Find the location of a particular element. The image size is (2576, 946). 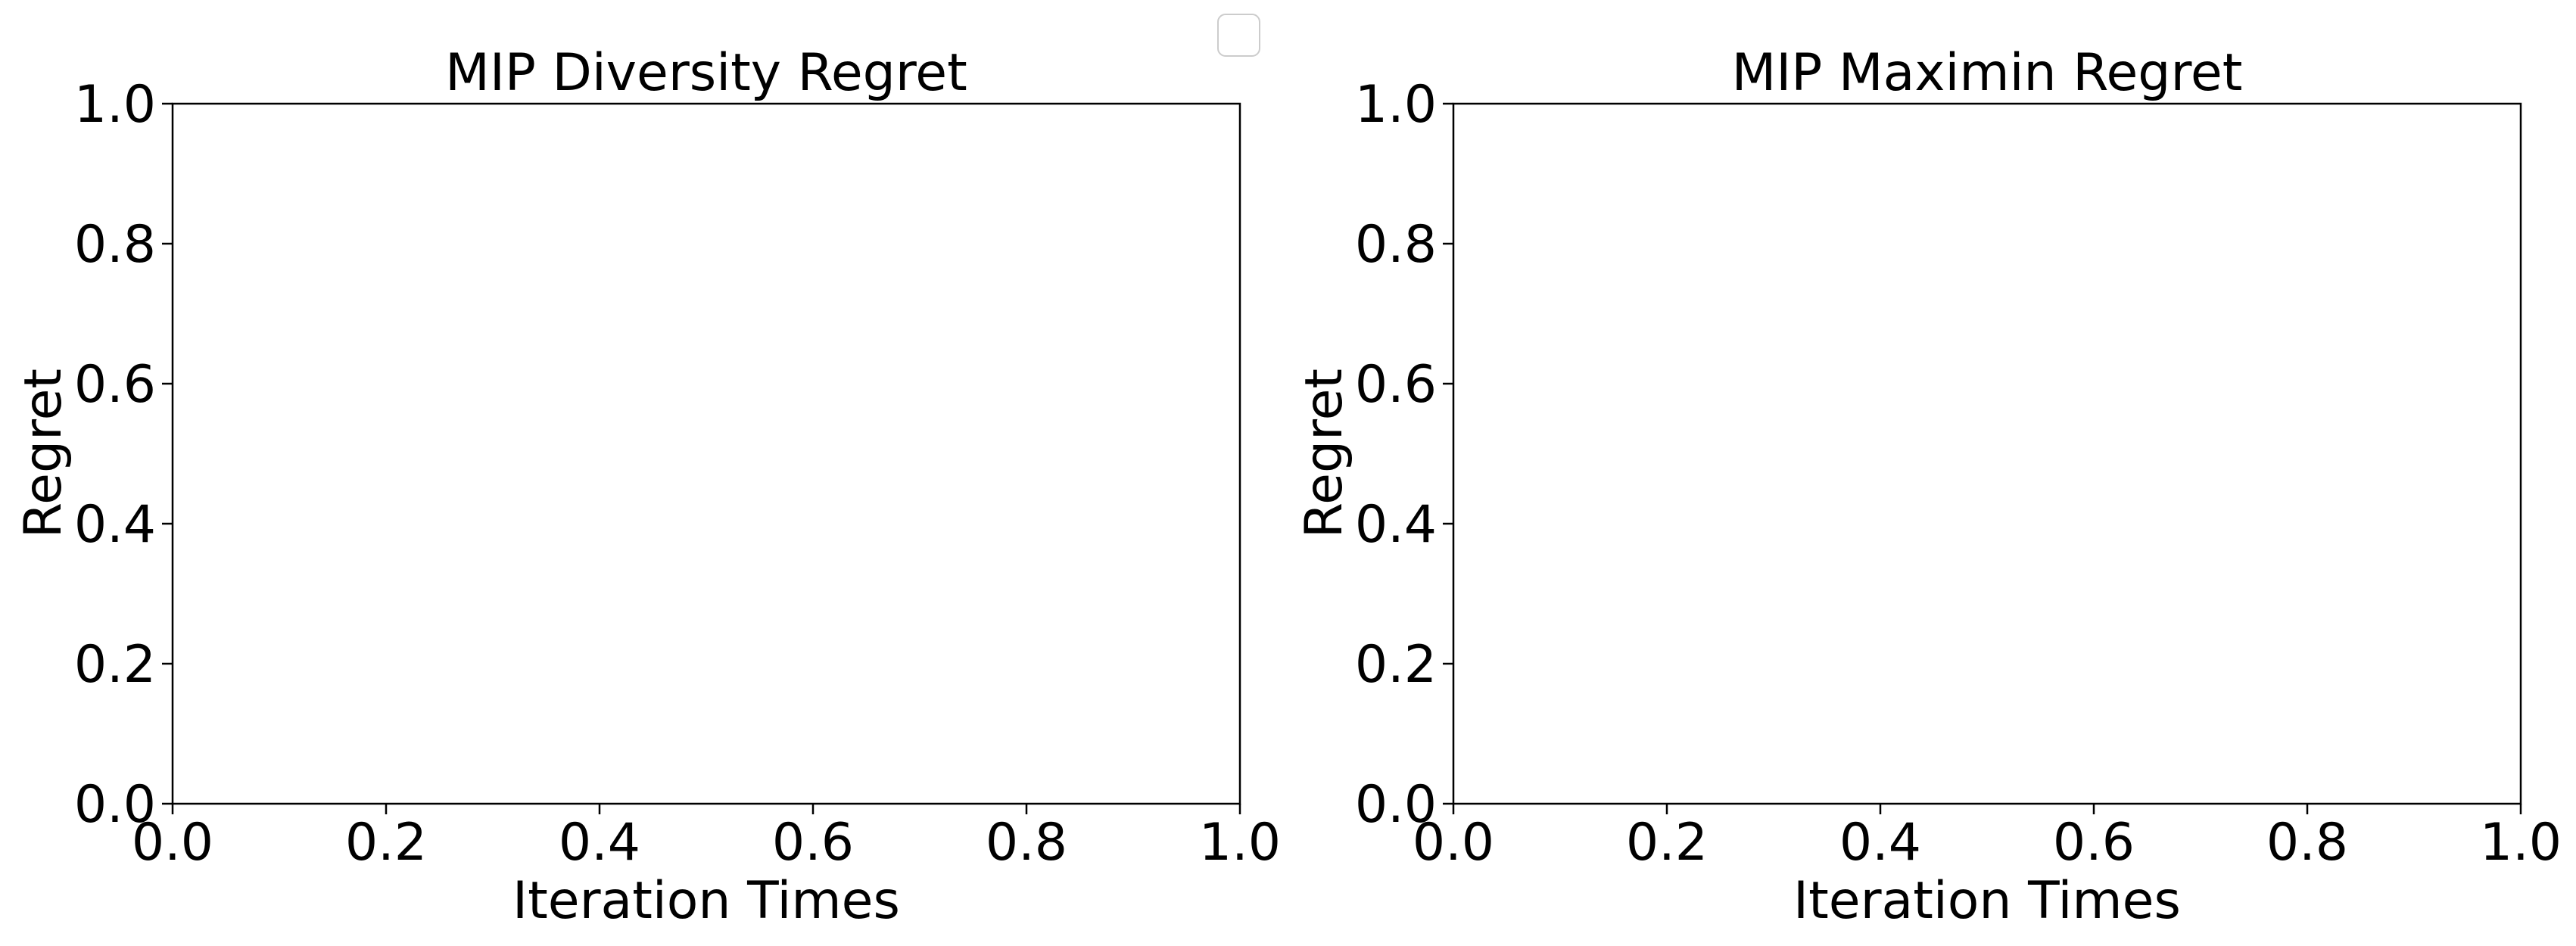

chart-title: MIP Diversity Regret is located at coordinates (706, 73).